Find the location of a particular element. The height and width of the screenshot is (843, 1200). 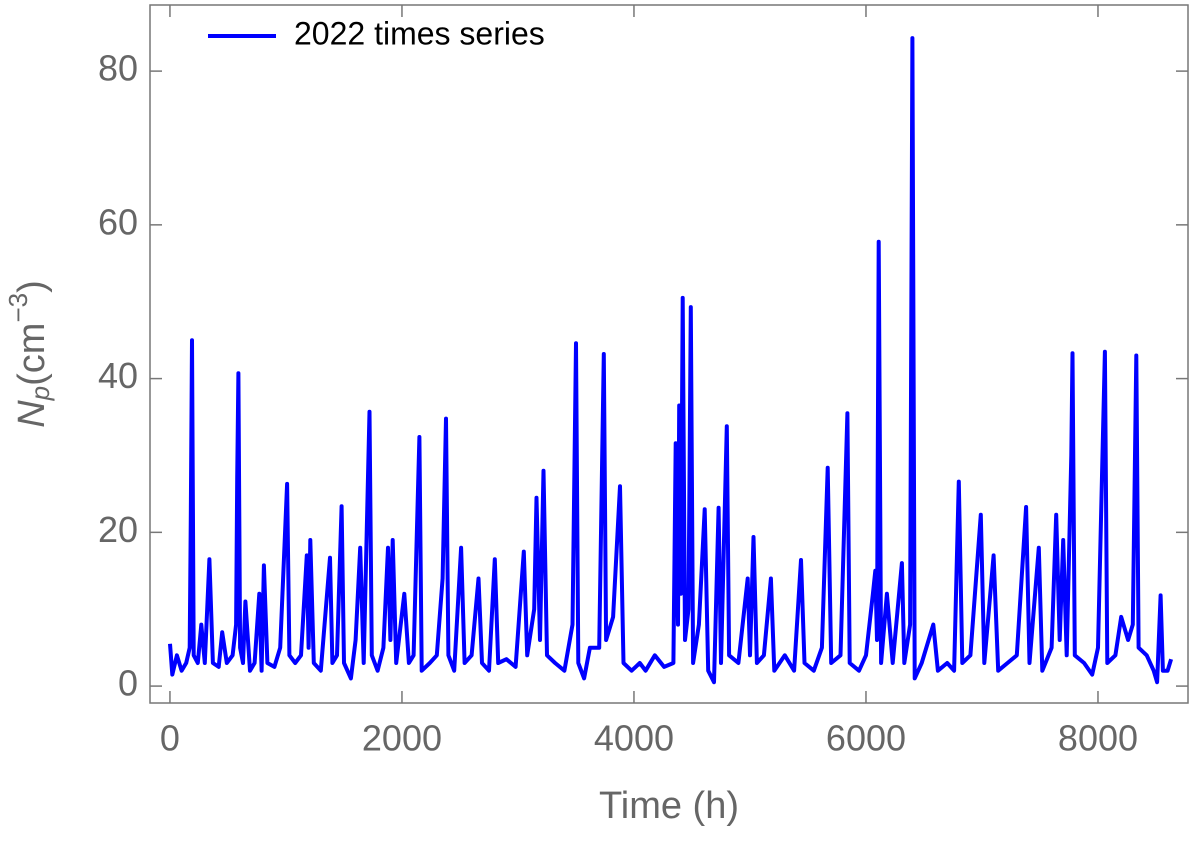

x-tick-label: 8000 is located at coordinates (1098, 738).